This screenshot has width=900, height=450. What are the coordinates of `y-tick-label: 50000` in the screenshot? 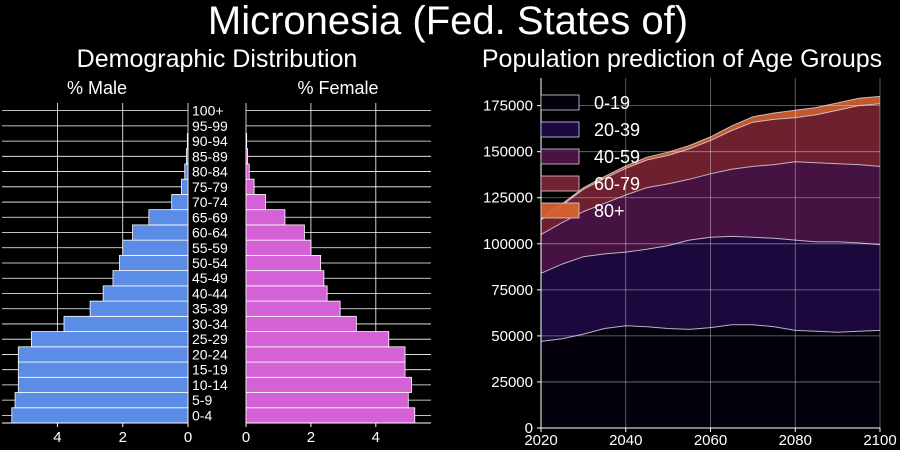 It's located at (512, 336).